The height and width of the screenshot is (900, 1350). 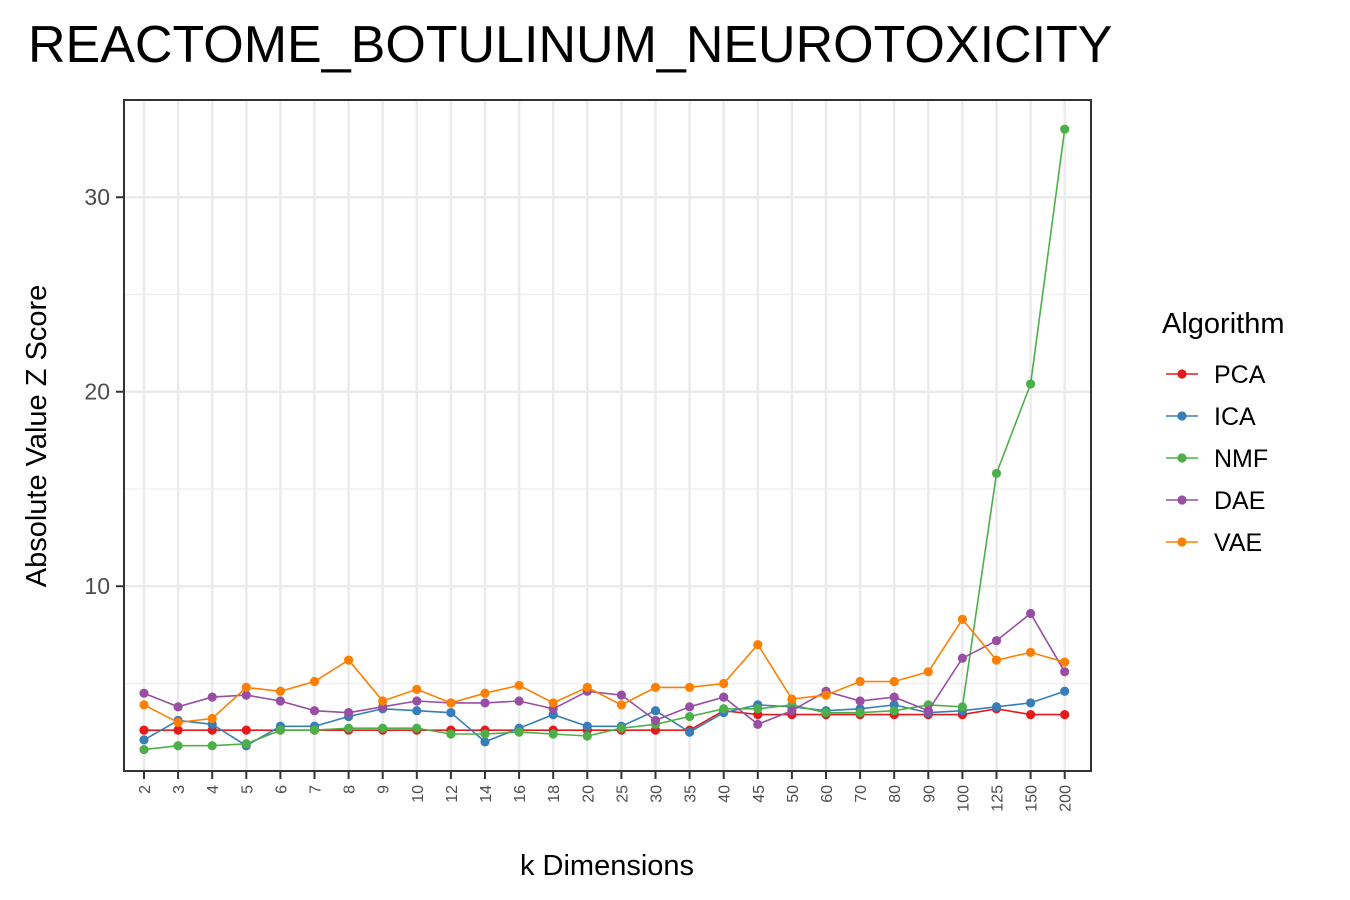 I want to click on y-tick-label: 30, so click(x=97, y=197).